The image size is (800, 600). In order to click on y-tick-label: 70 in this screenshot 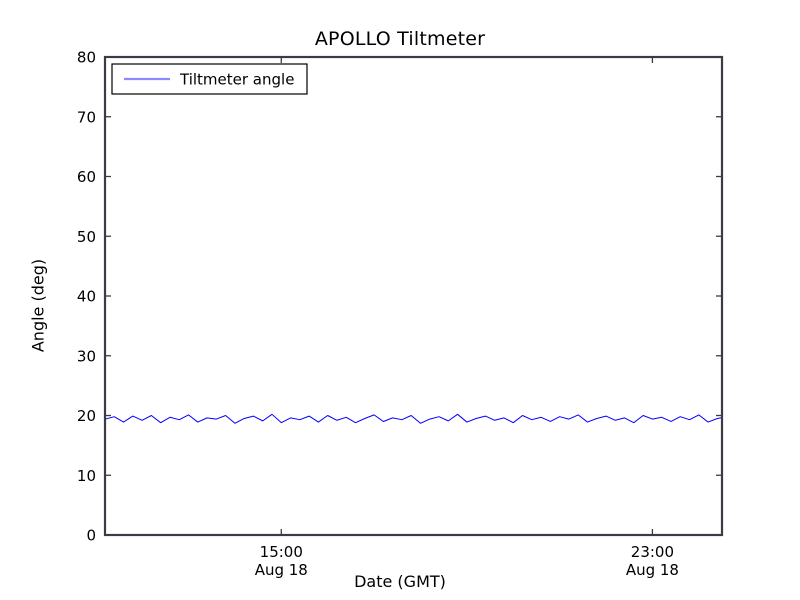, I will do `click(86, 117)`.